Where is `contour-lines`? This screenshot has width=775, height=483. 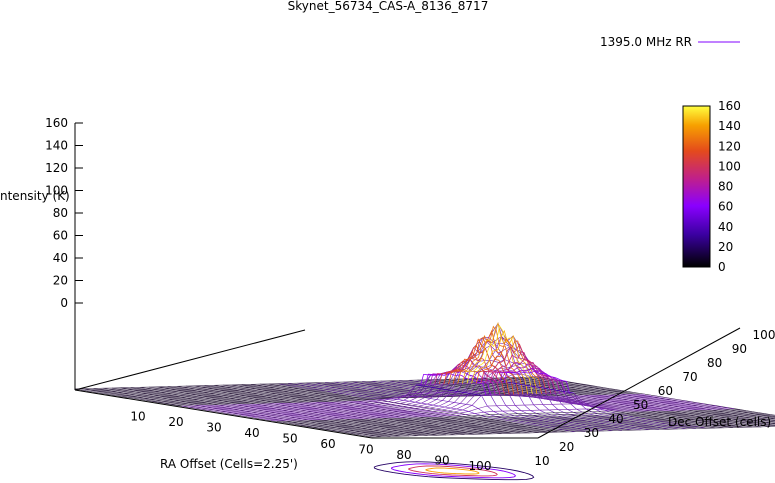 contour-lines is located at coordinates (454, 471).